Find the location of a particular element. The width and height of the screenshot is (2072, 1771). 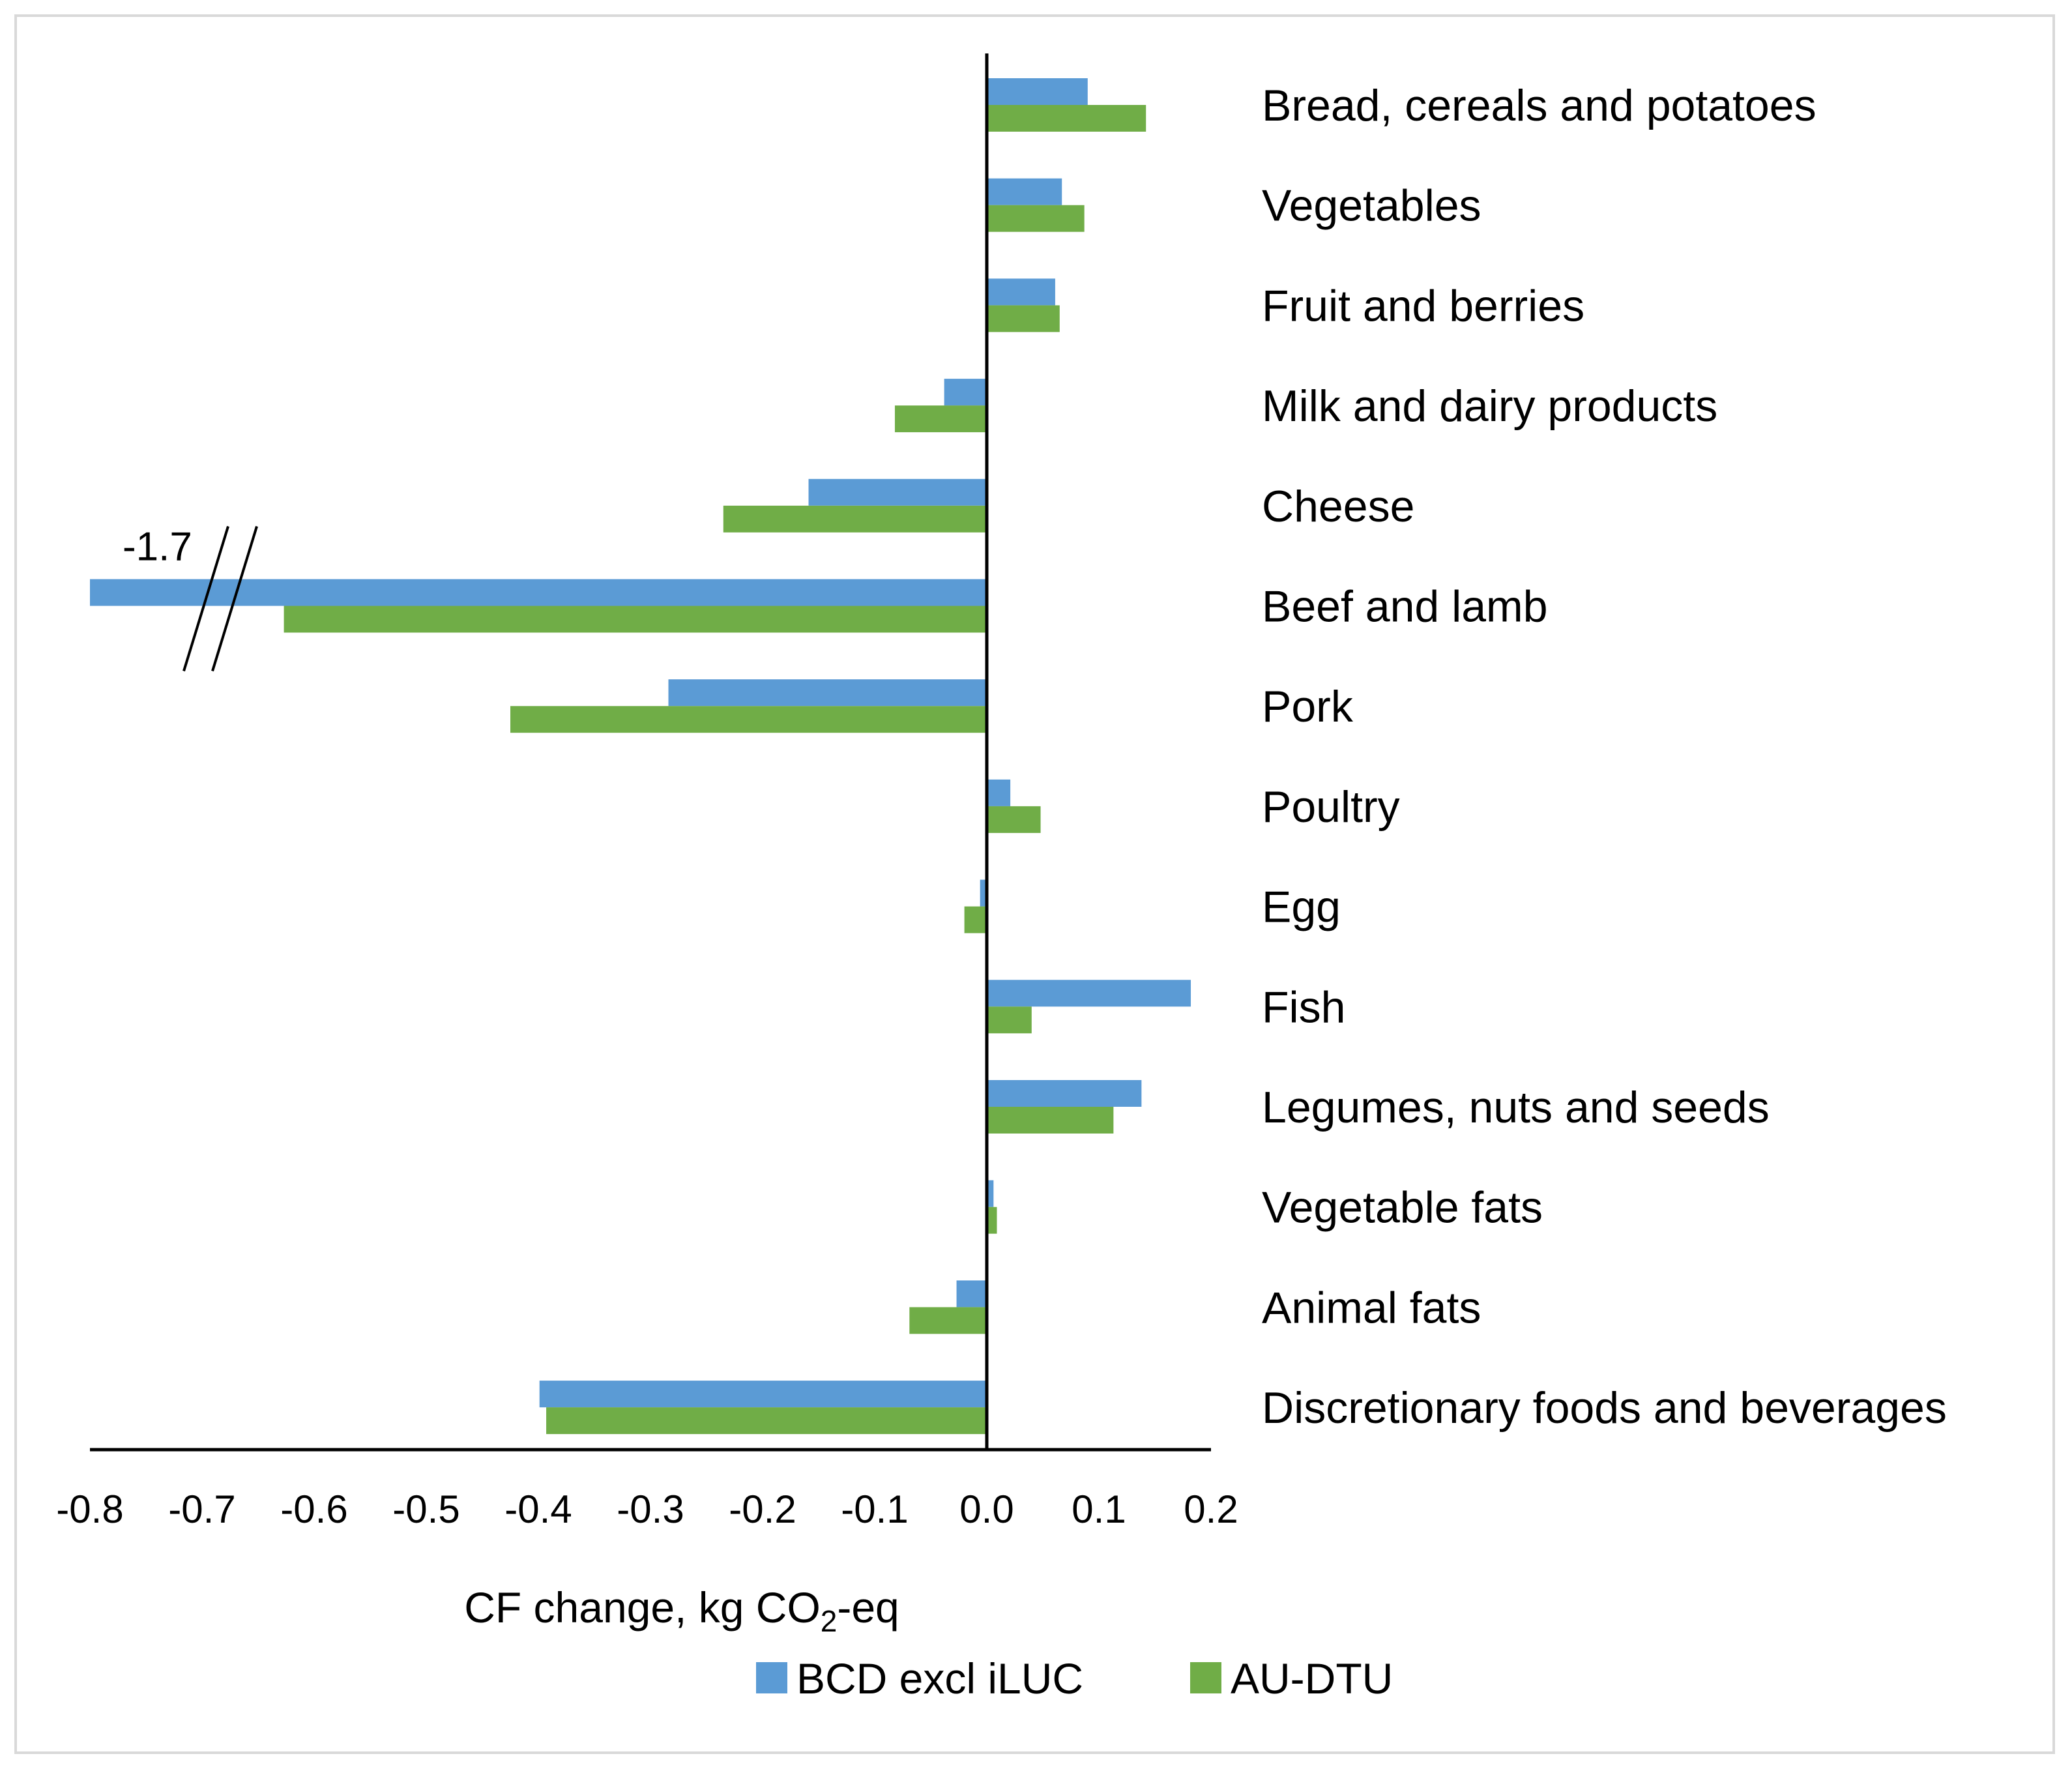

bar-au-dtu-milk-and-dairy-products is located at coordinates (940, 419).